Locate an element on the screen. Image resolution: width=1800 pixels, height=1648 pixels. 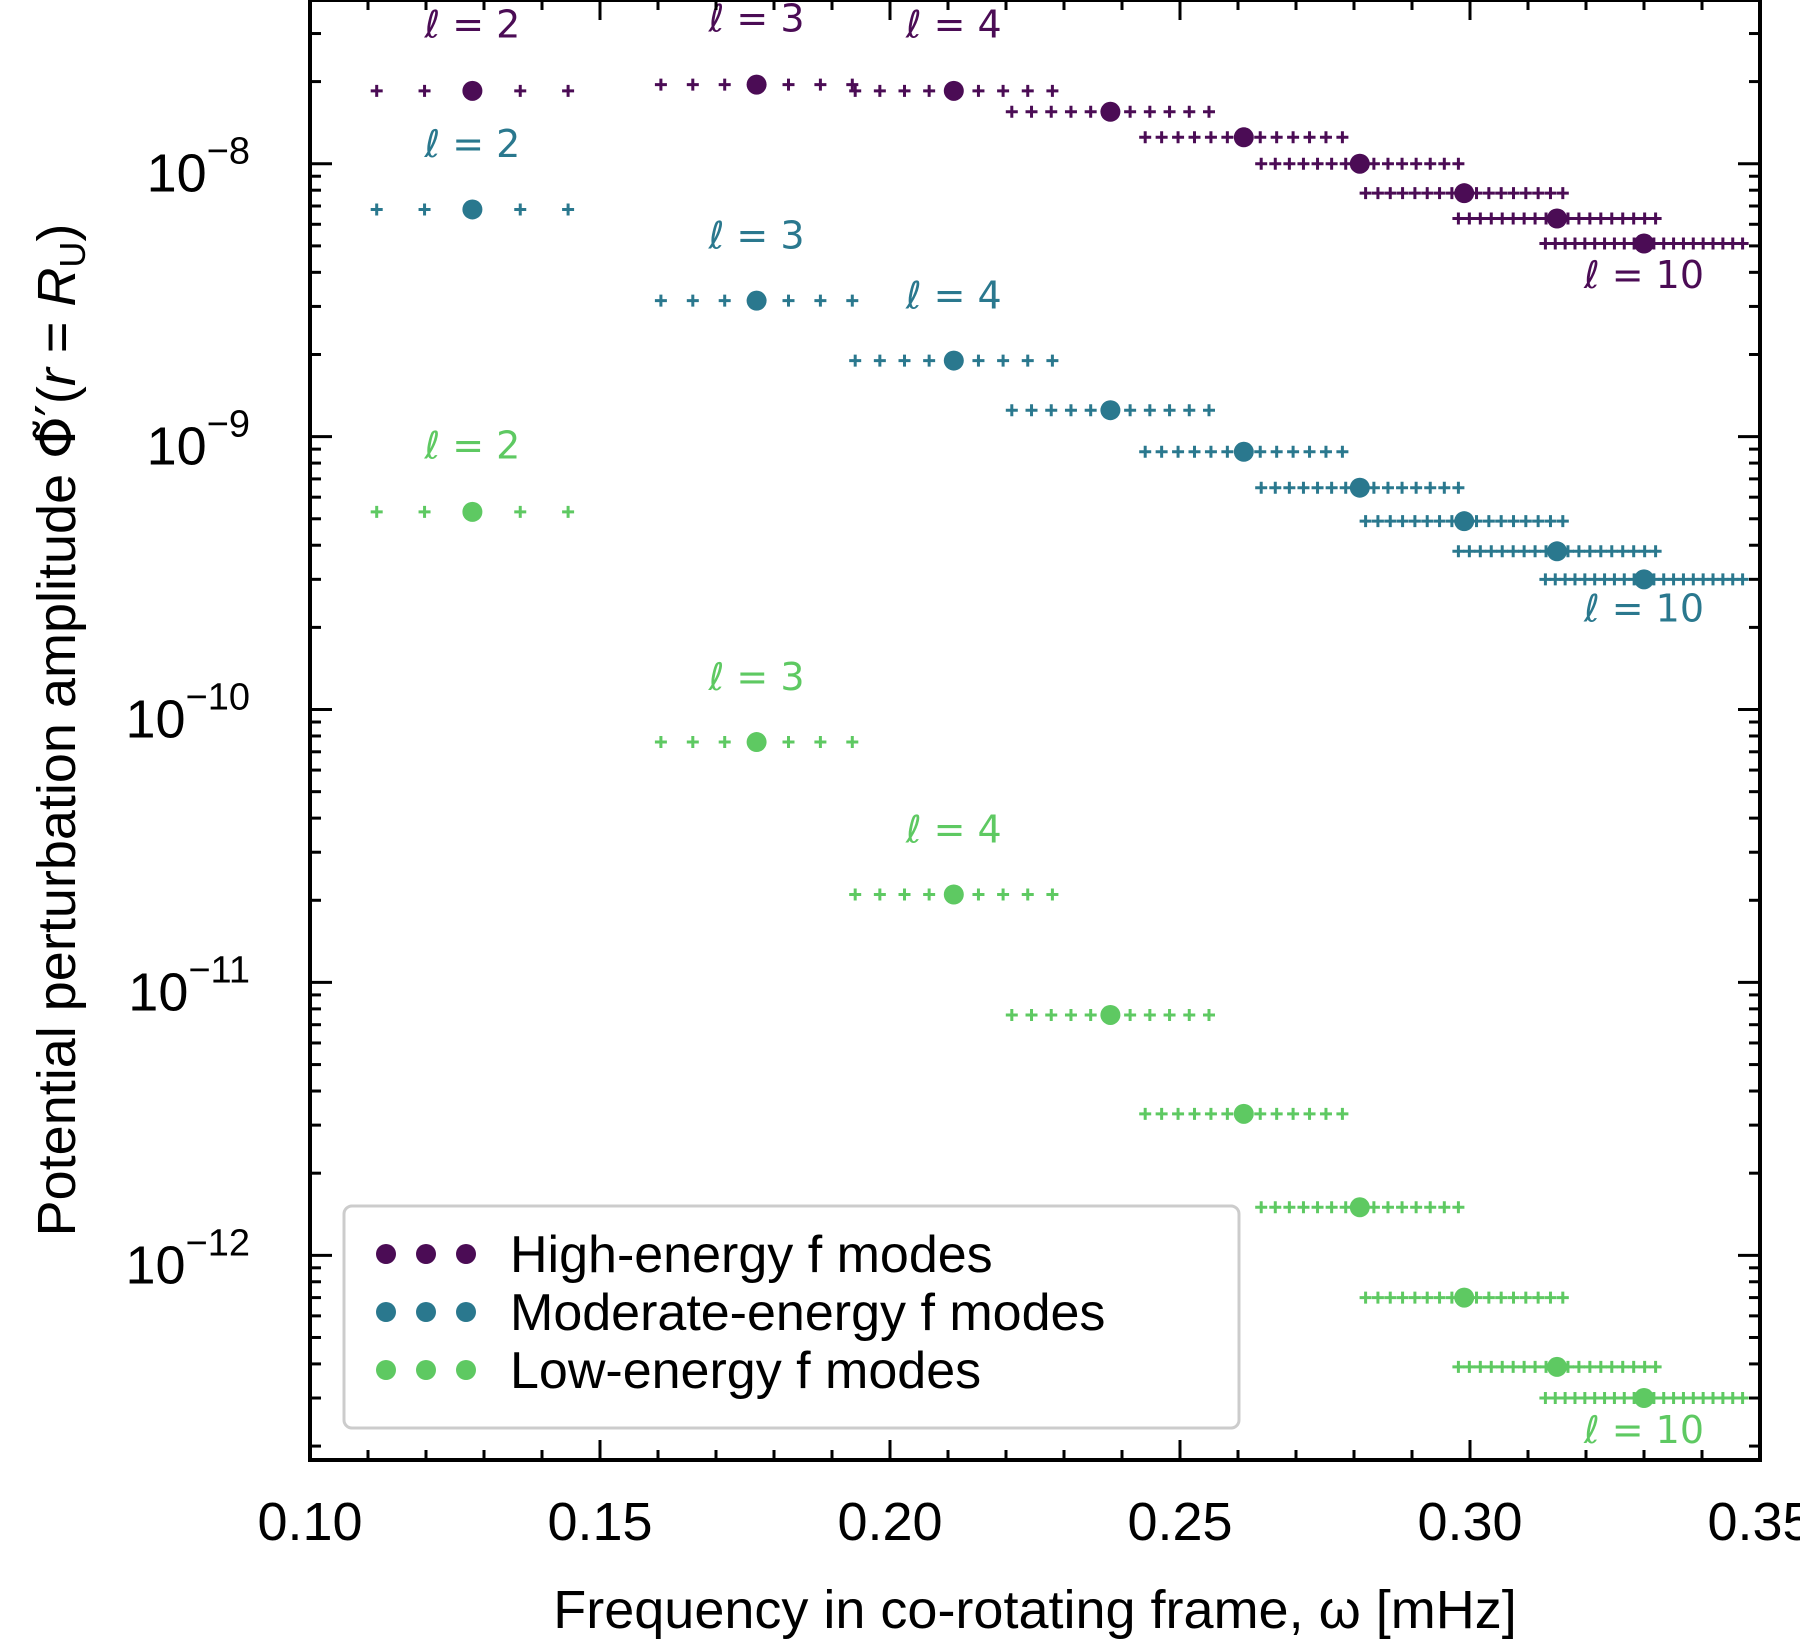
l-annotation: ℓ = 4 is located at coordinates (953, 295).